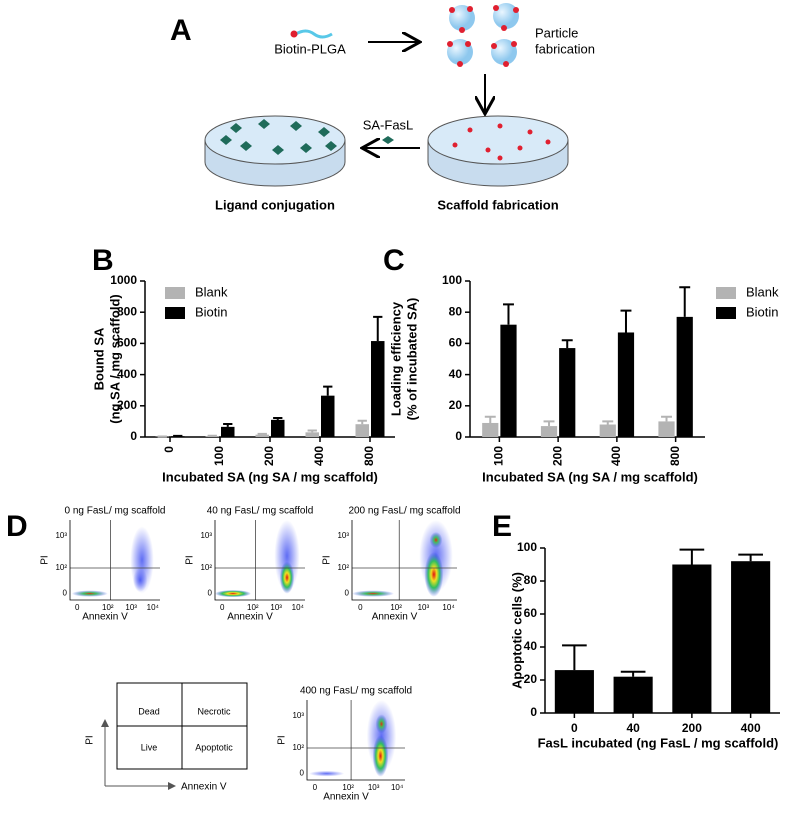 Image resolution: width=800 pixels, height=816 pixels. What do you see at coordinates (269, 456) in the screenshot?
I see `x-tick-label: 200` at bounding box center [269, 456].